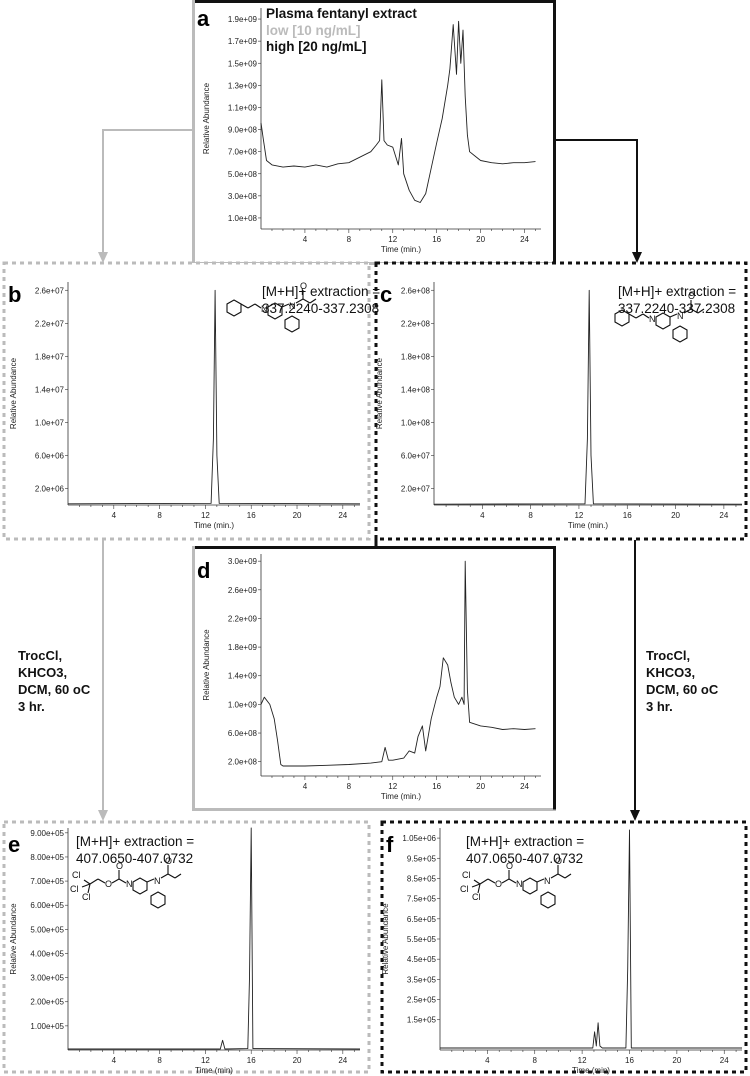 The height and width of the screenshot is (1076, 750). What do you see at coordinates (629, 1060) in the screenshot?
I see `x-tick-label-f-3: 16` at bounding box center [629, 1060].